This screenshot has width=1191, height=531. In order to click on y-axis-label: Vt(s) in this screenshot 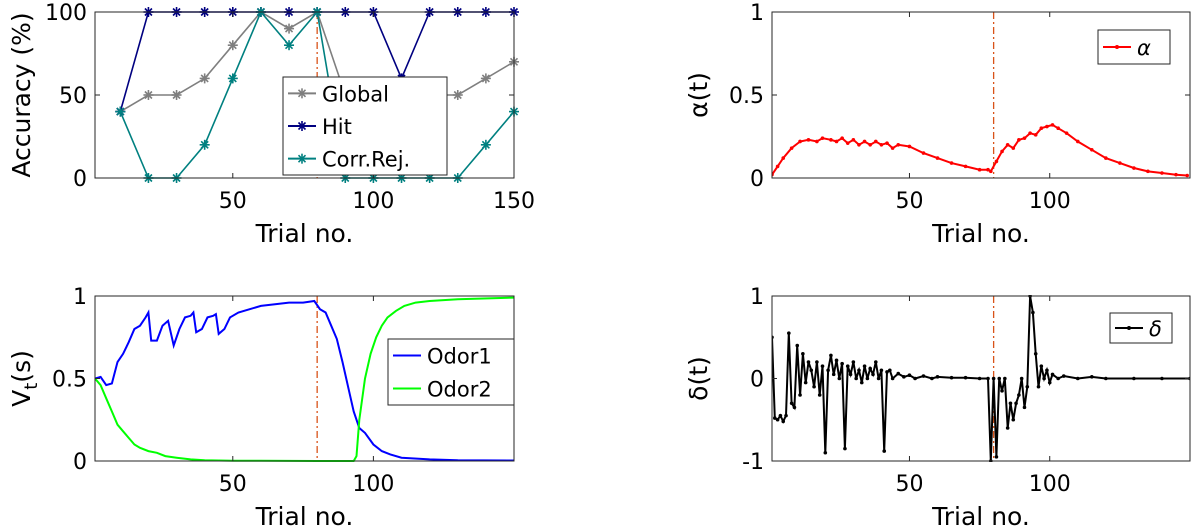, I will do `click(24, 378)`.